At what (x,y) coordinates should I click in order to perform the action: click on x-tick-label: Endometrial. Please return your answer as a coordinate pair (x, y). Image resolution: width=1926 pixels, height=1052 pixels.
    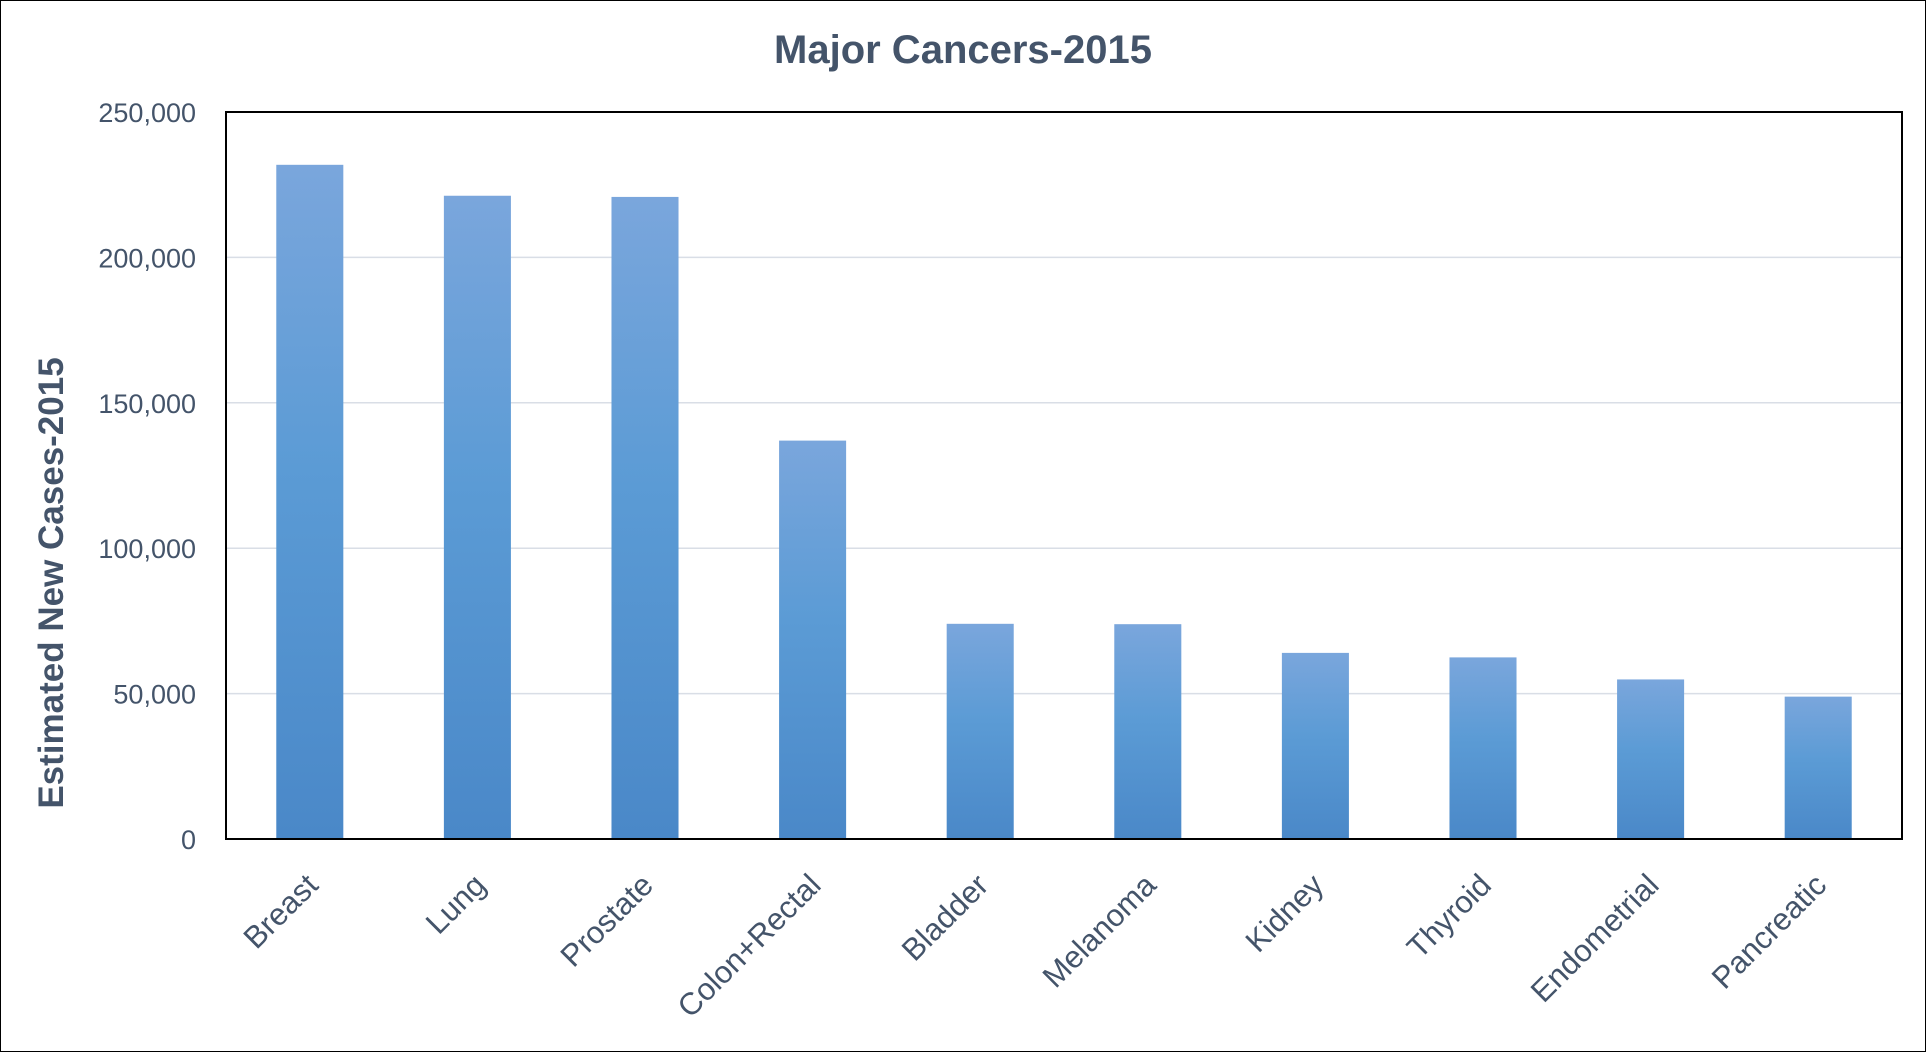
    Looking at the image, I should click on (1595, 938).